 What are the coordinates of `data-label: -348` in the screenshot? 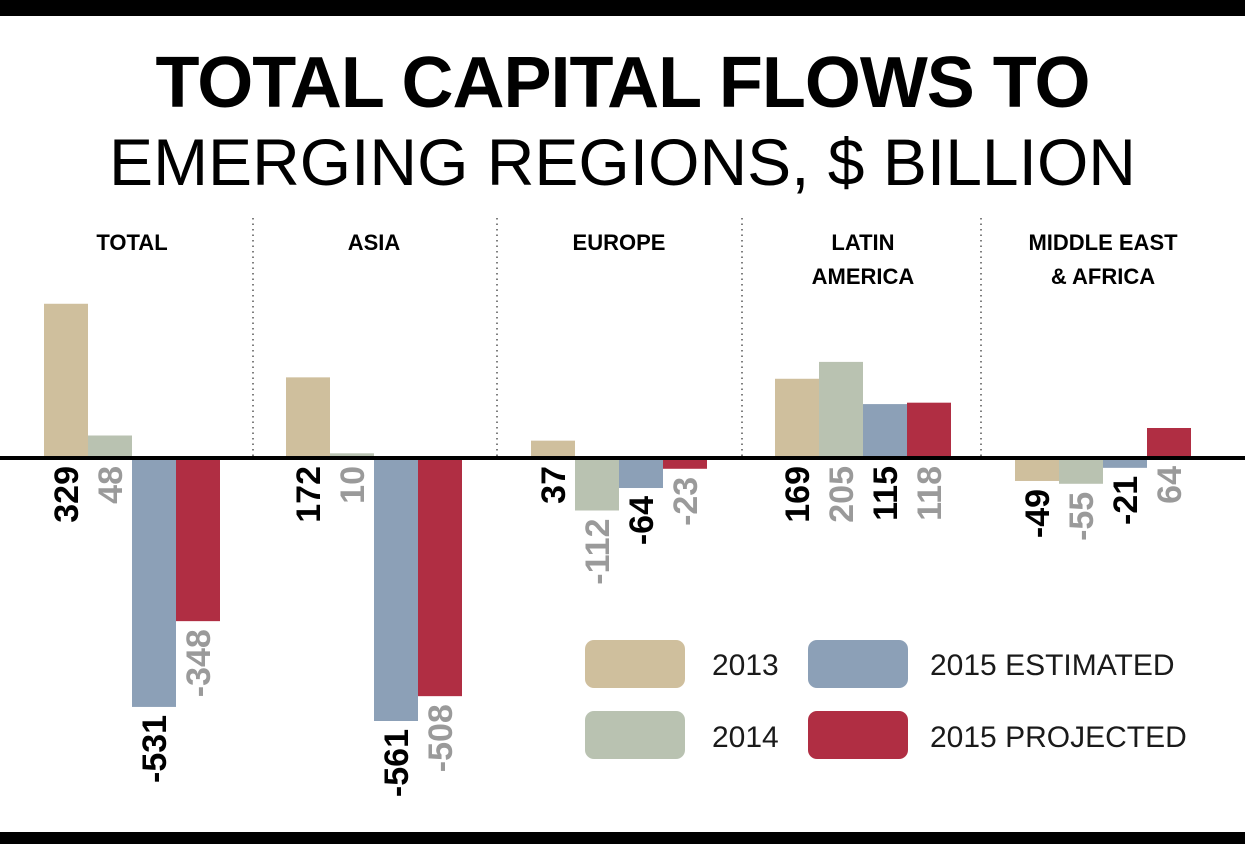 It's located at (199, 663).